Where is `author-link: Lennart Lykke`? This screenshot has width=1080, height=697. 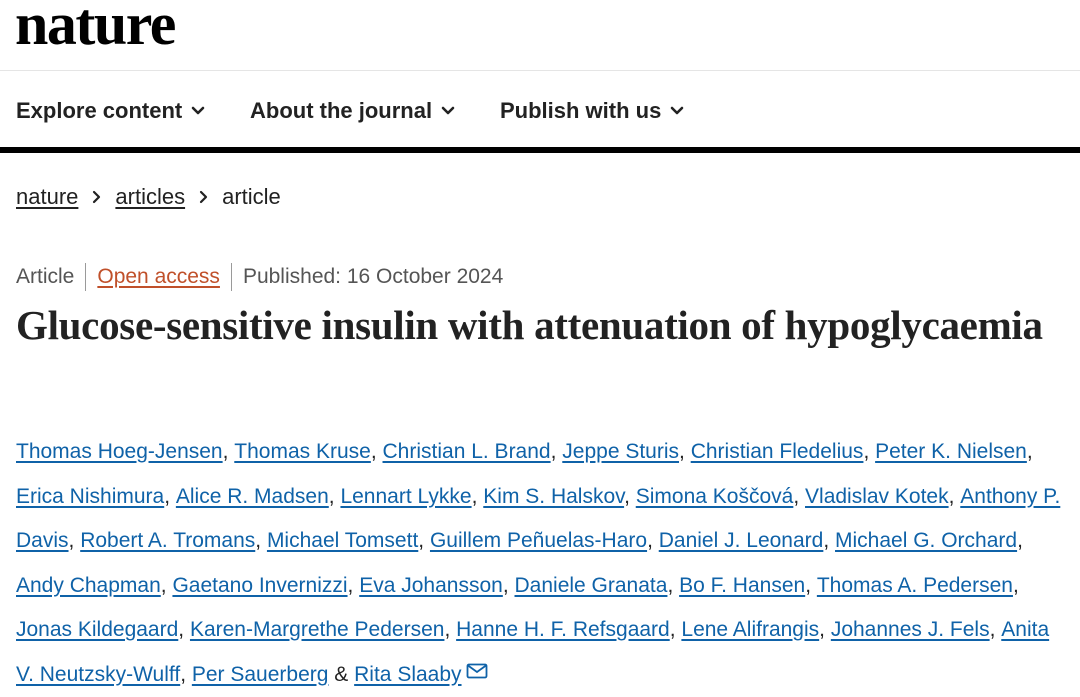 author-link: Lennart Lykke is located at coordinates (406, 496).